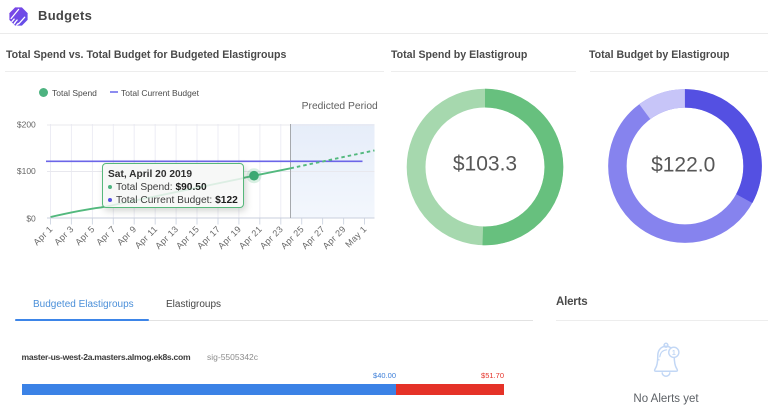 Image resolution: width=768 pixels, height=414 pixels. Describe the element at coordinates (340, 106) in the screenshot. I see `svg-text: Predicted Period` at that location.